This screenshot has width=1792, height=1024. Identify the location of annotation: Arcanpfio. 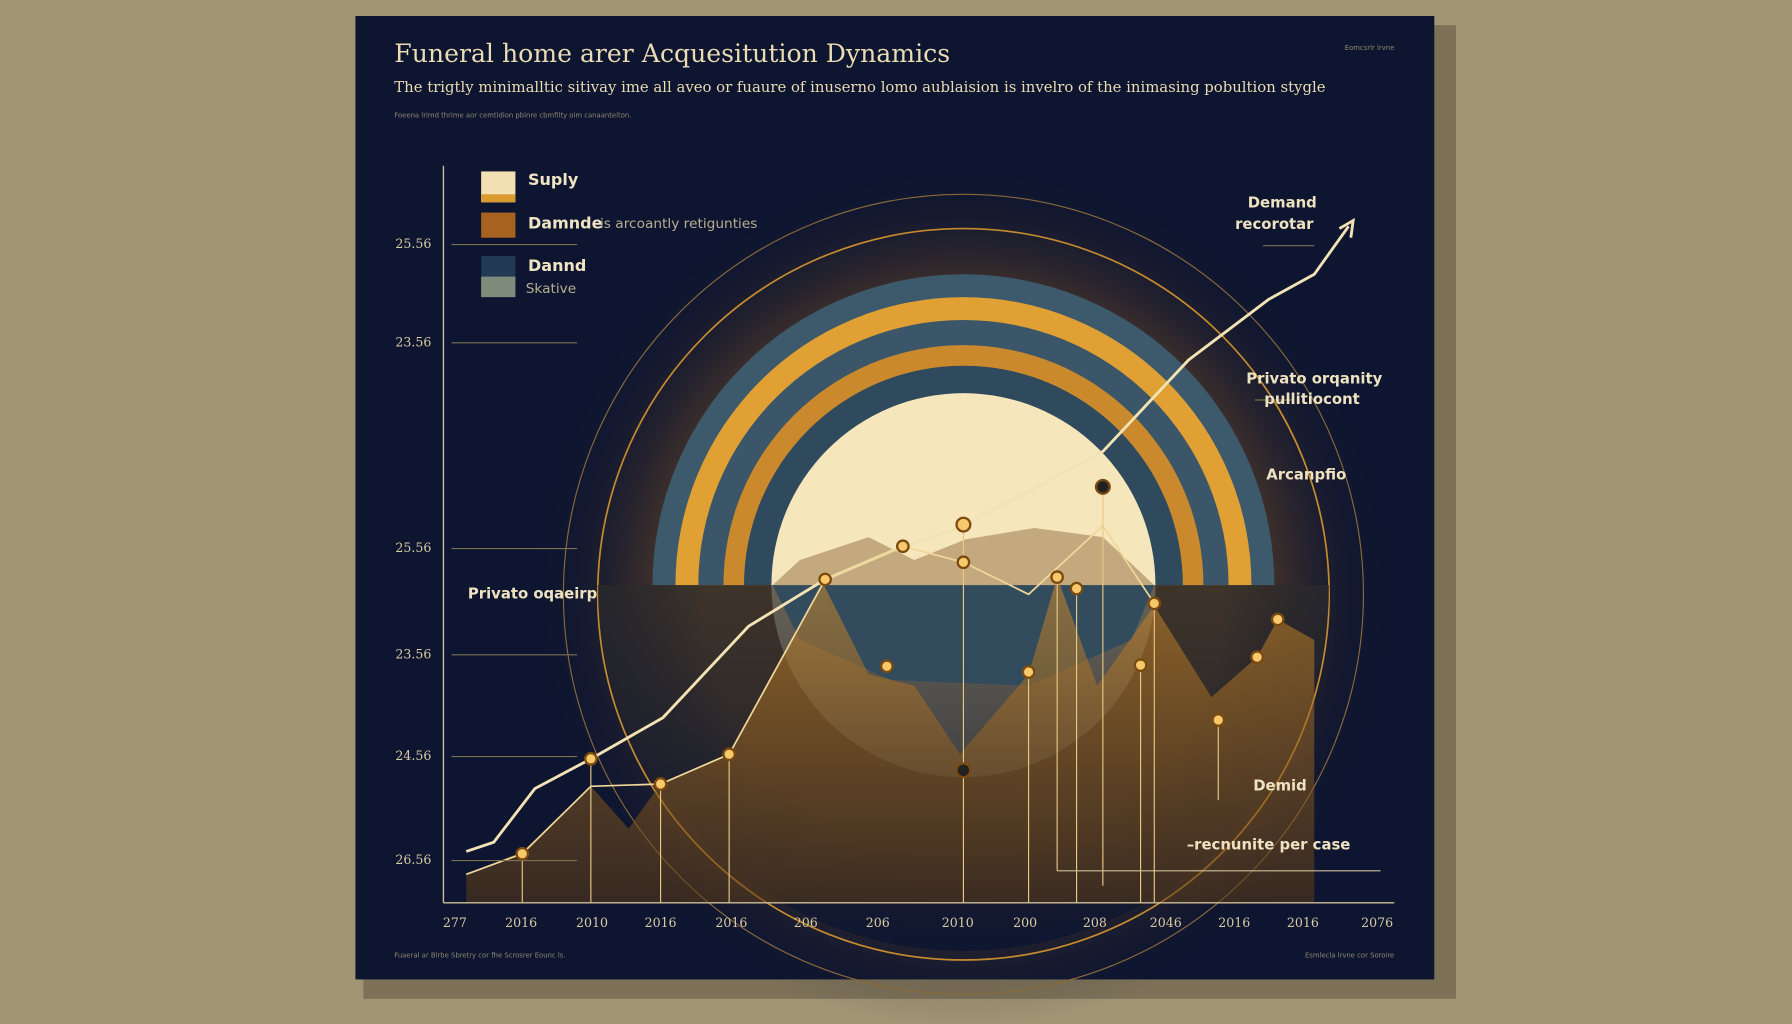
(1306, 474).